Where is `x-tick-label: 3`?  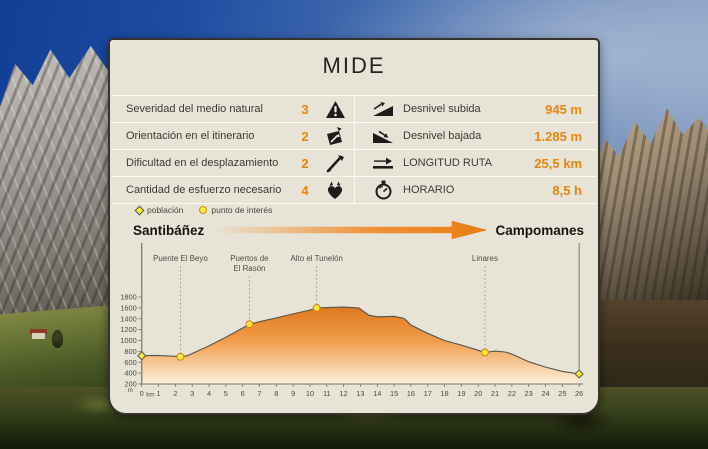
x-tick-label: 3 is located at coordinates (192, 393).